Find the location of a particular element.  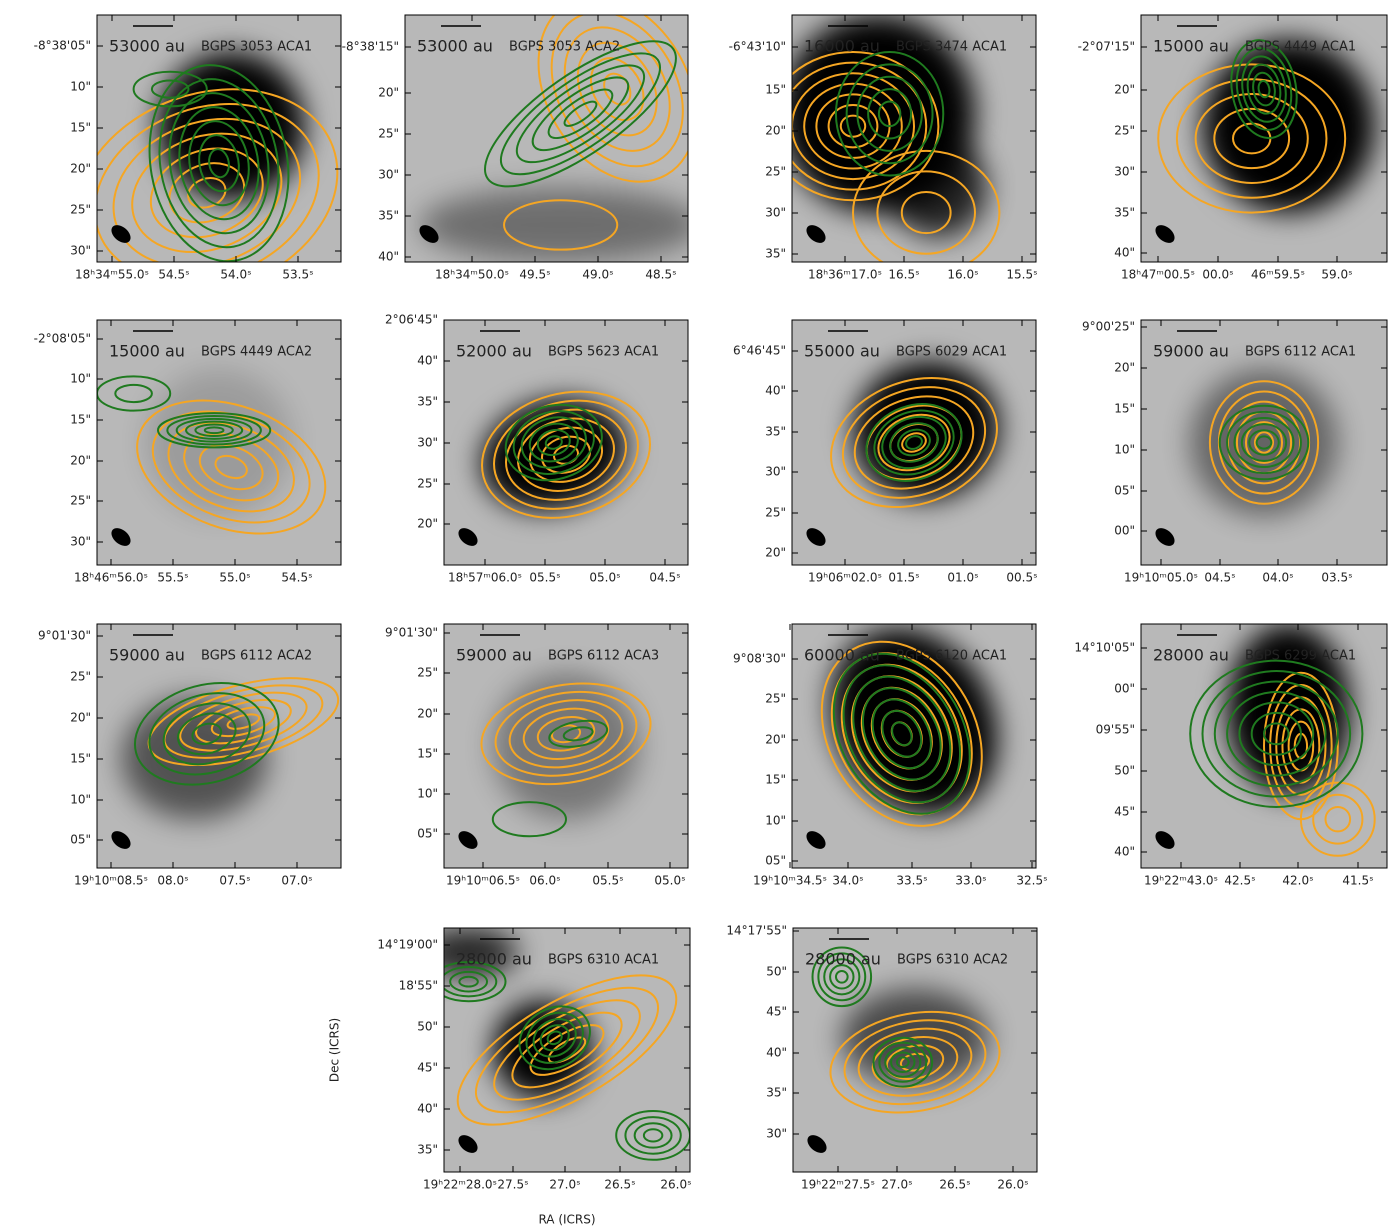

scale-label: 16000 au is located at coordinates (842, 46).